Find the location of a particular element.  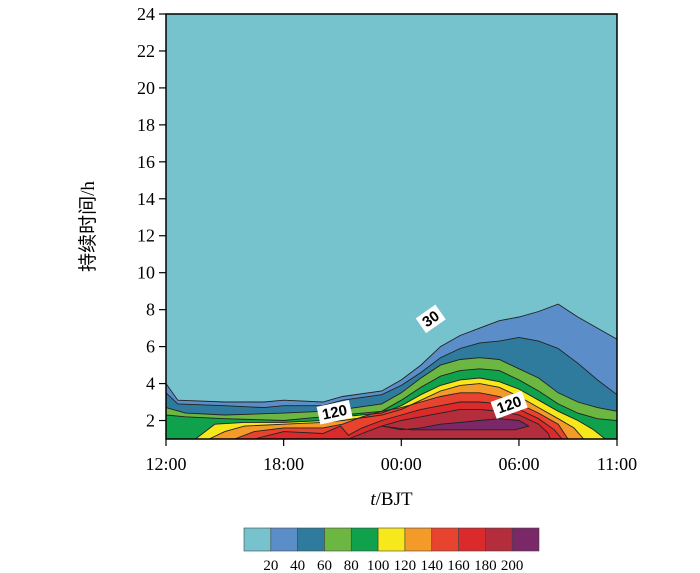

y-tick-label: 6 is located at coordinates (150, 347).